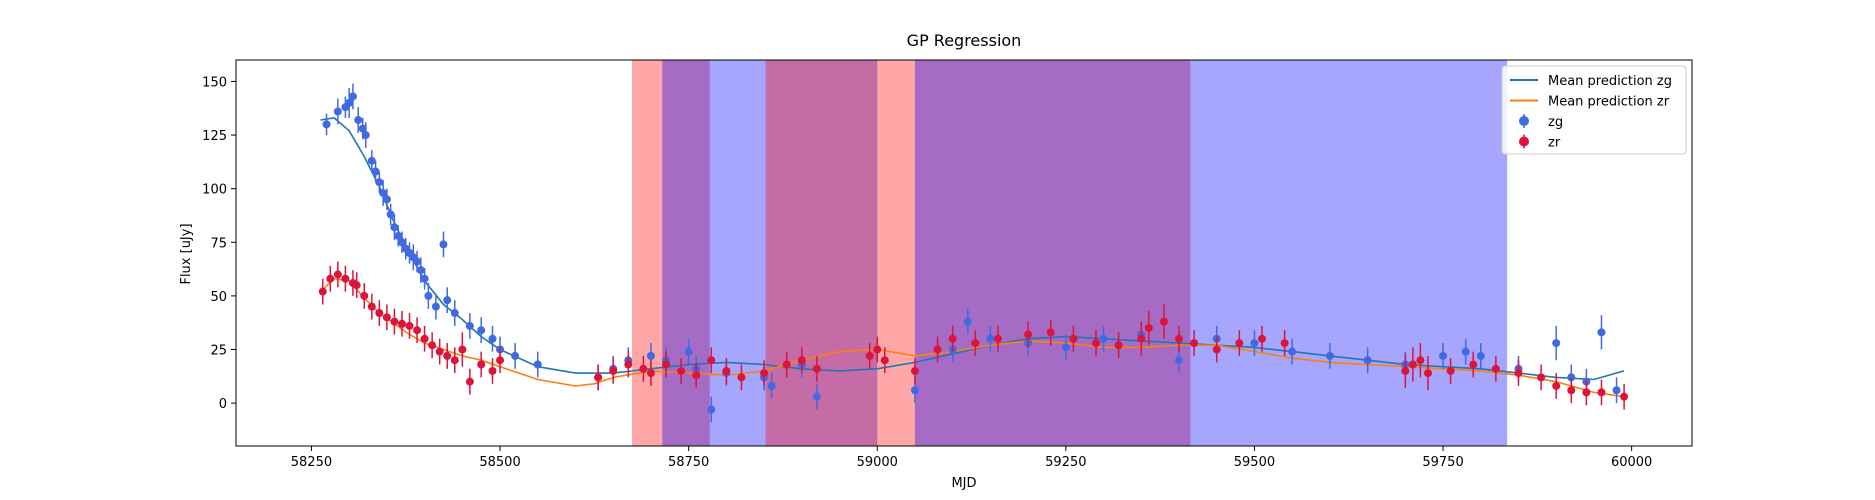 The image size is (1875, 500). Describe the element at coordinates (688, 462) in the screenshot. I see `x-tick-label: 58750` at that location.